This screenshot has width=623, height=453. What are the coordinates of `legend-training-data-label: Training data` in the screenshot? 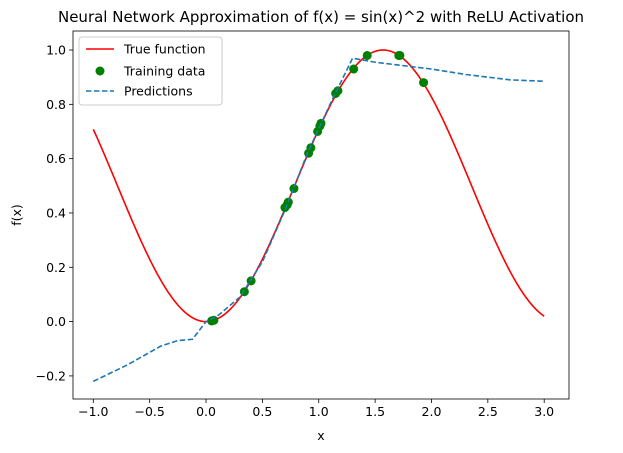 It's located at (164, 71).